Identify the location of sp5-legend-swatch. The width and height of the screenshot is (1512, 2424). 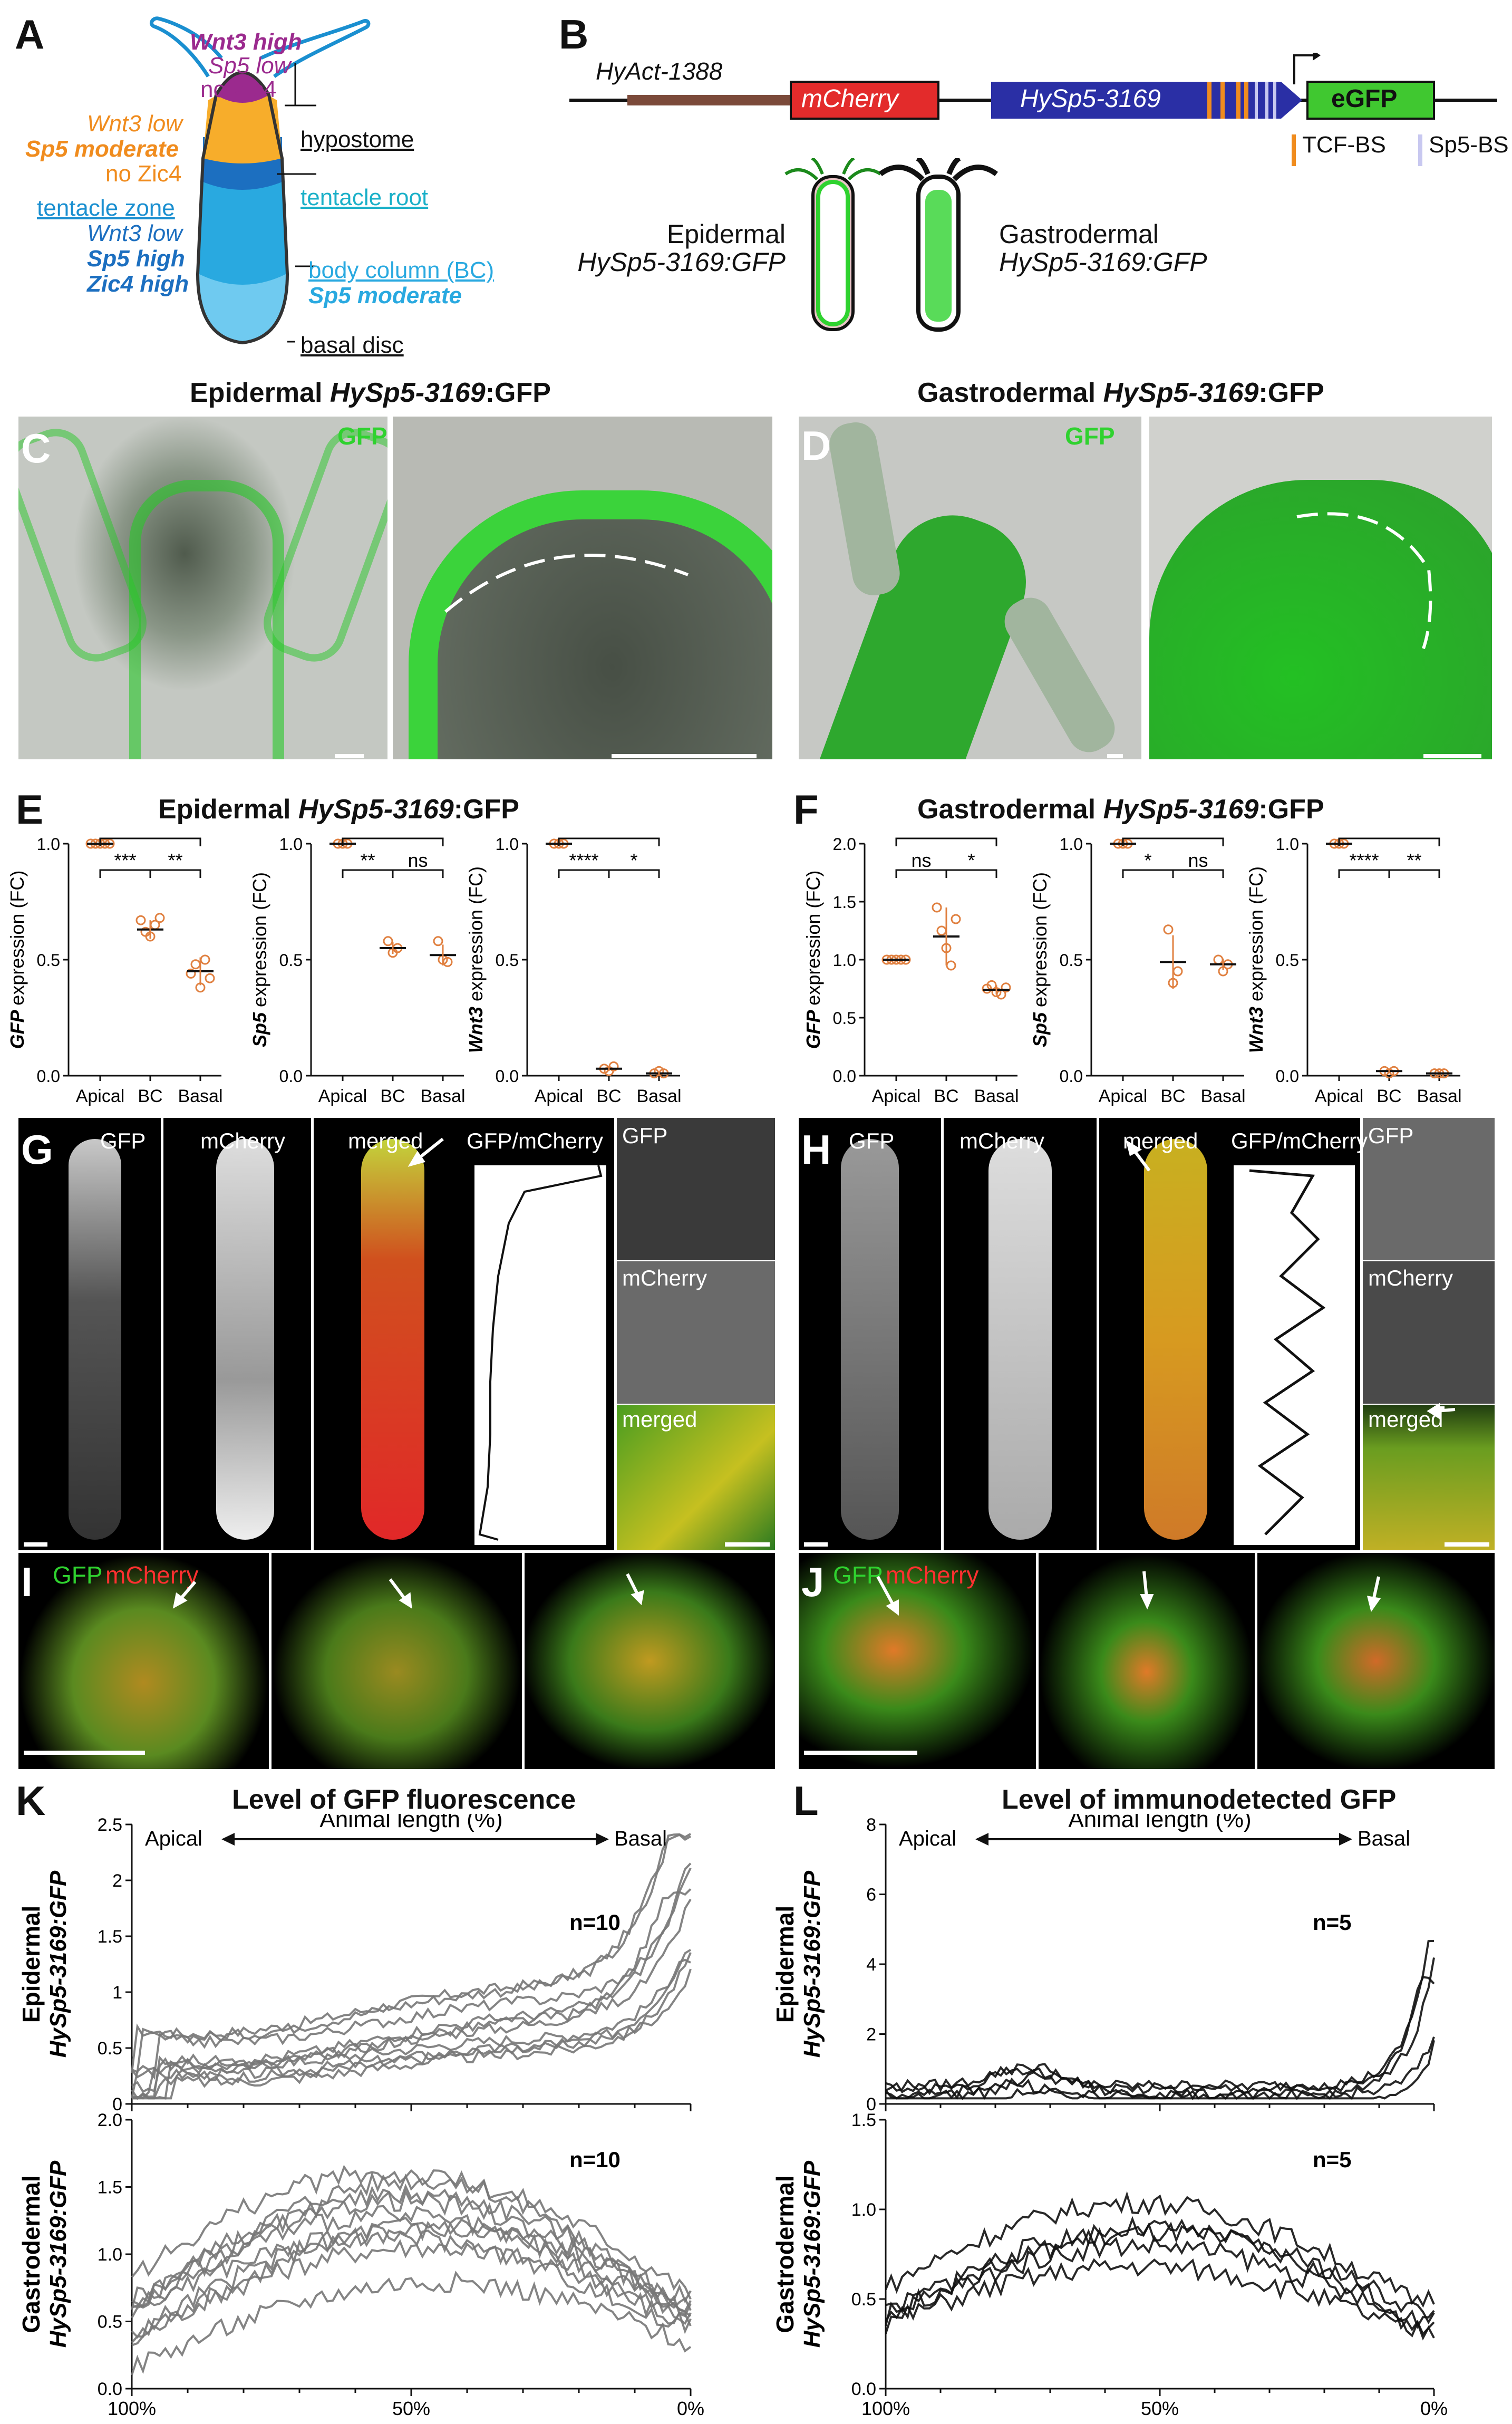
(1420, 150).